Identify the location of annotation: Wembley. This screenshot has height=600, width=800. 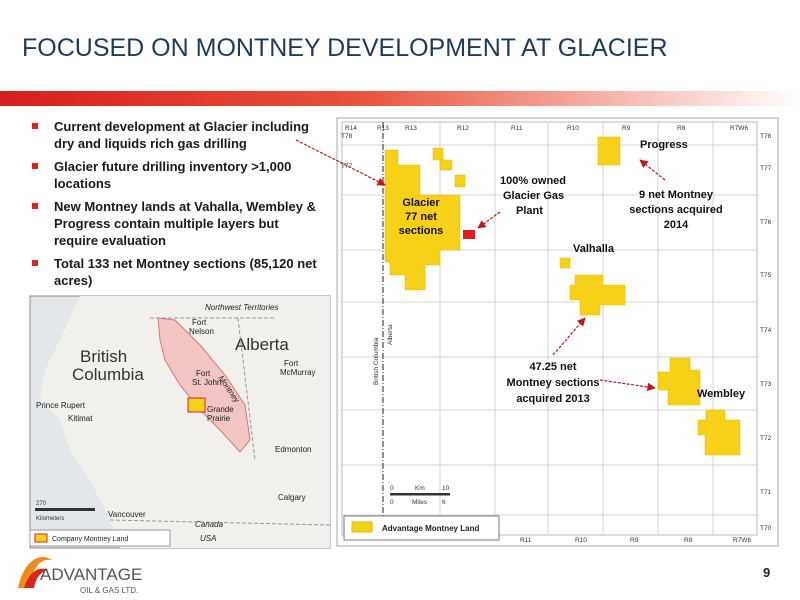
(721, 394).